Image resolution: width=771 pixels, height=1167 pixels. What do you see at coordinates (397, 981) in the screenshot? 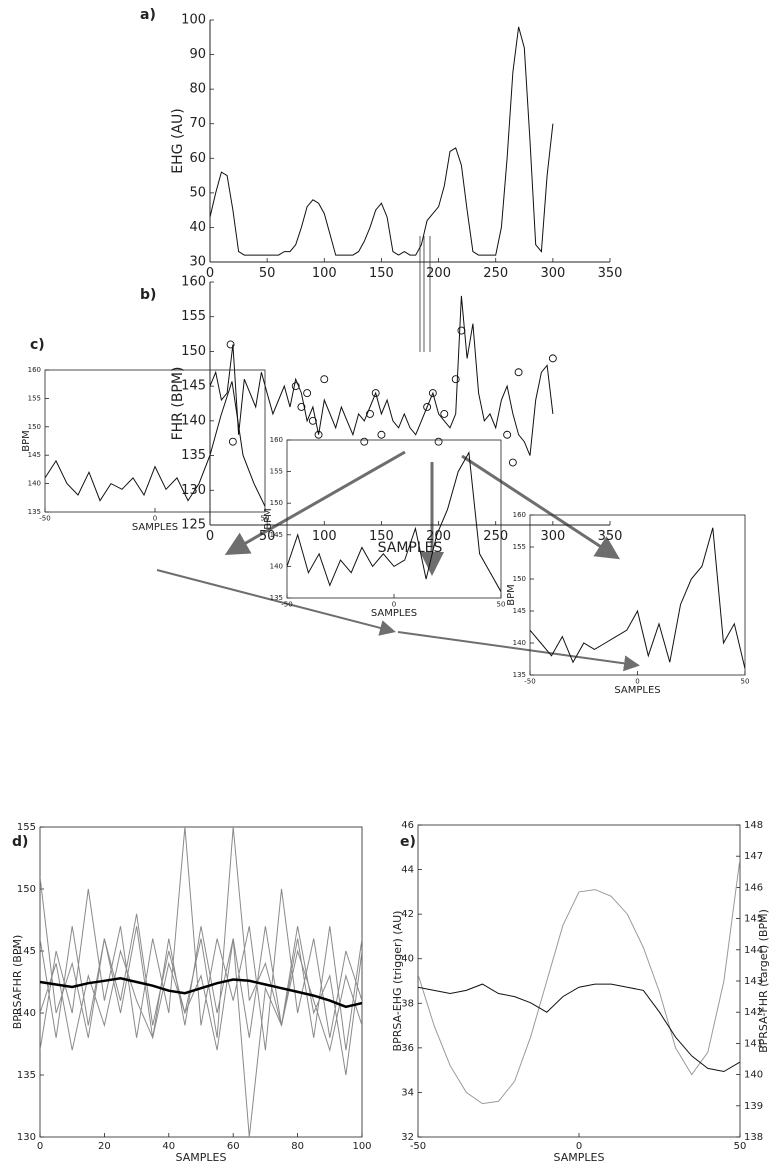
I see `y-axis-label: BPRSA-EHG (trigger) (AU)` at bounding box center [397, 981].